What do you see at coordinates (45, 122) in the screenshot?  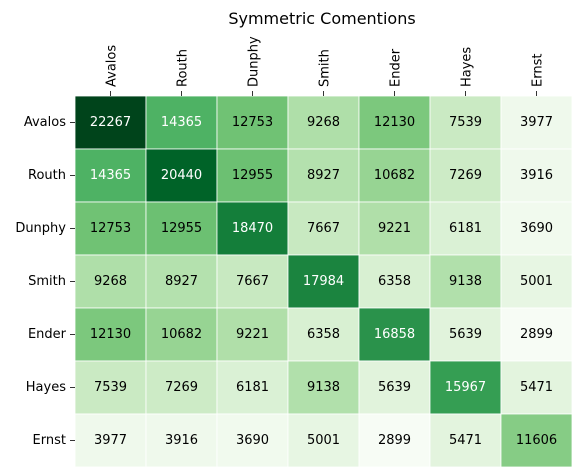 I see `y-tick-label: Avalos` at bounding box center [45, 122].